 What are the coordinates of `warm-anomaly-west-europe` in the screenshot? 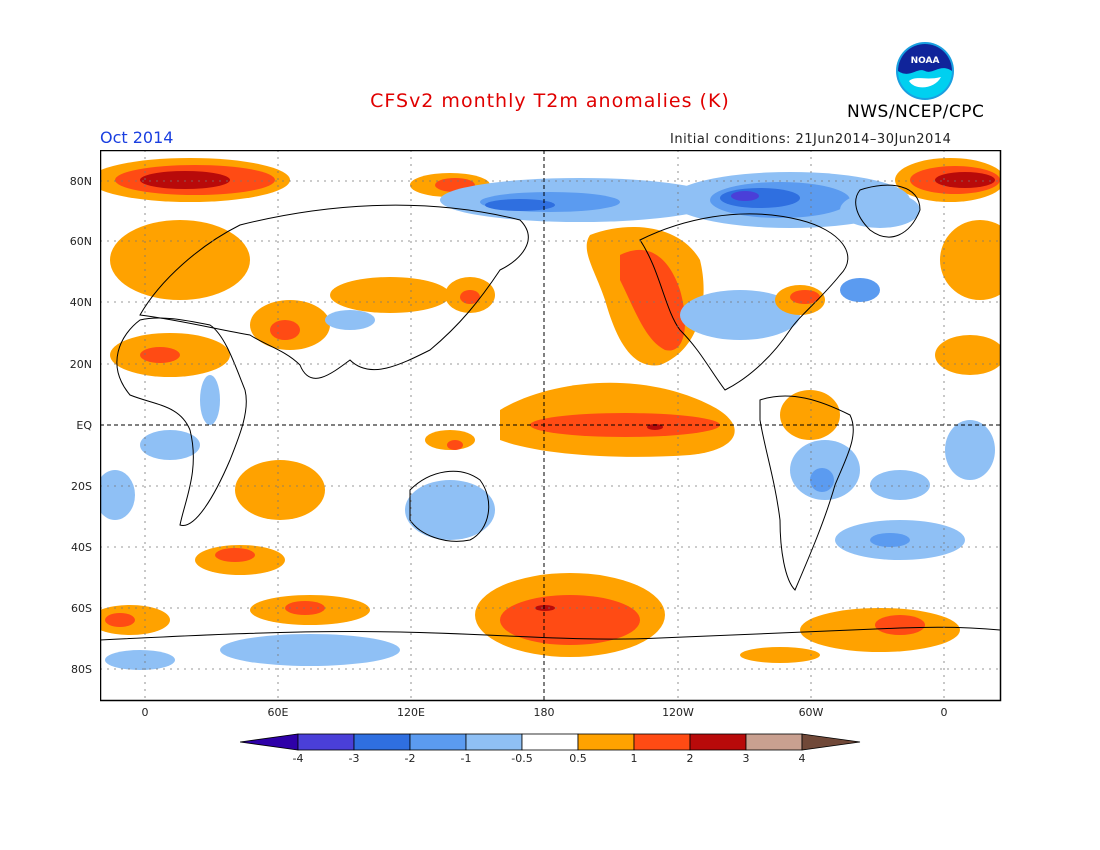 It's located at (970, 260).